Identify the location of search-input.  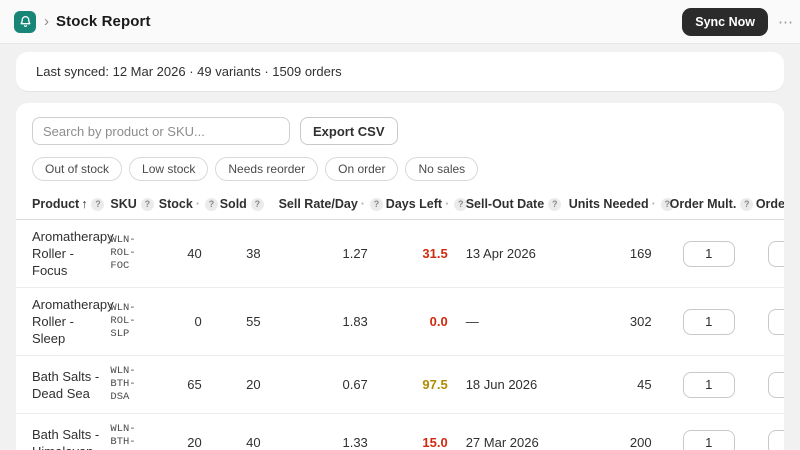
(161, 131).